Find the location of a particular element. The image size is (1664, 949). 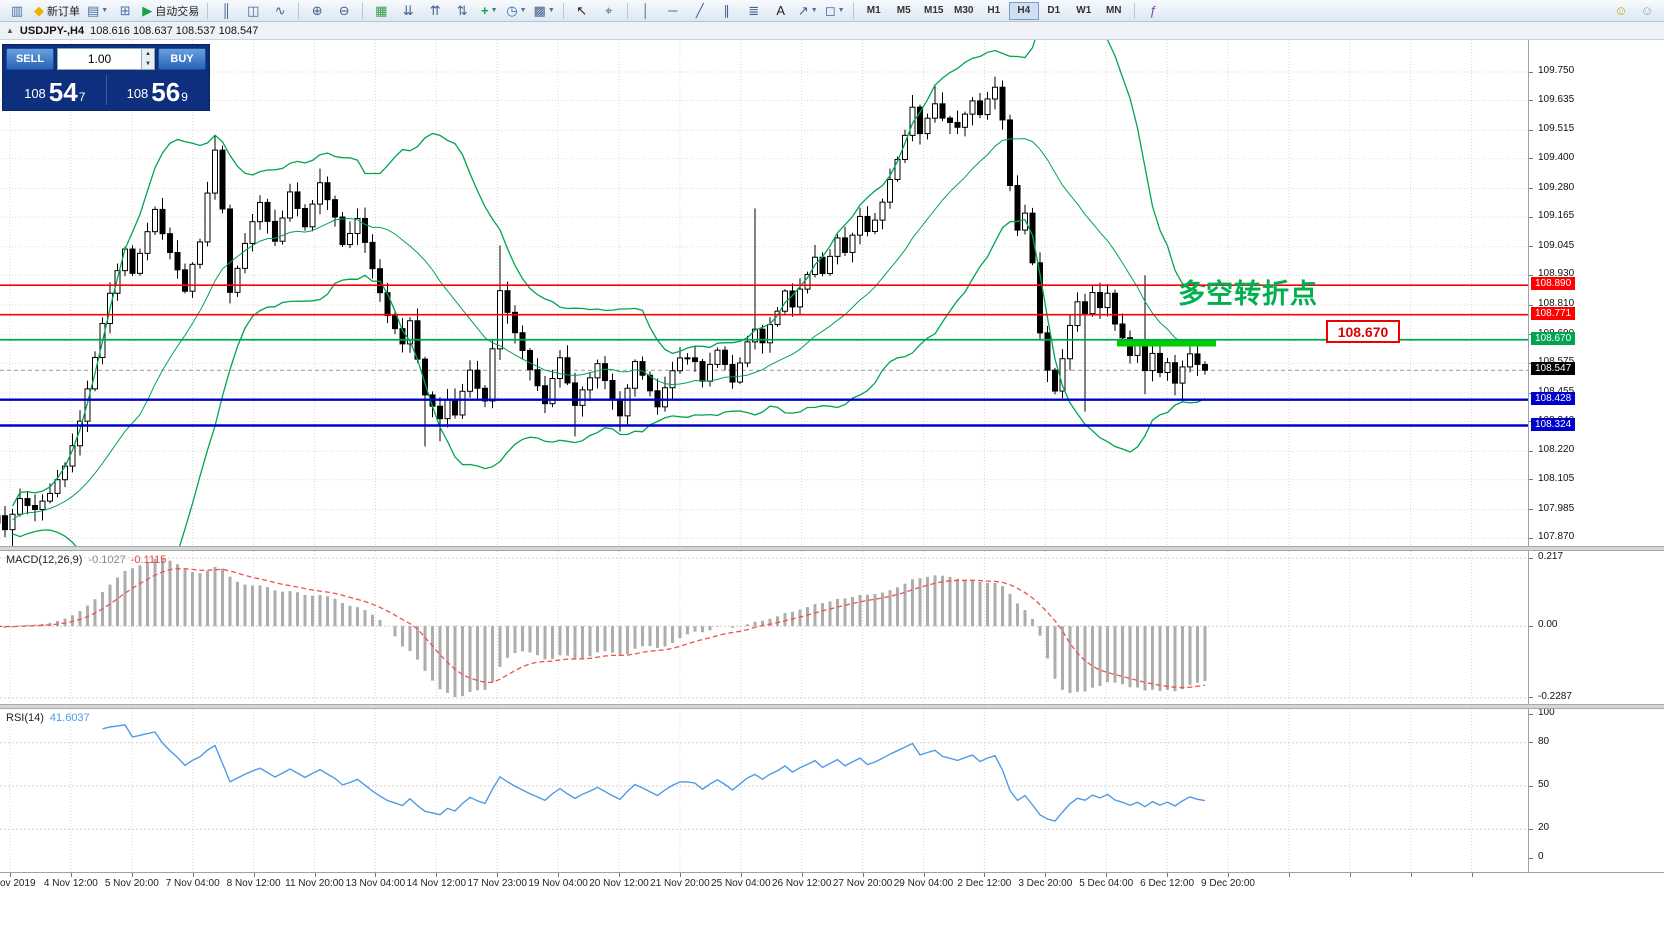

buy-price: 108 56 9 is located at coordinates (158, 90).